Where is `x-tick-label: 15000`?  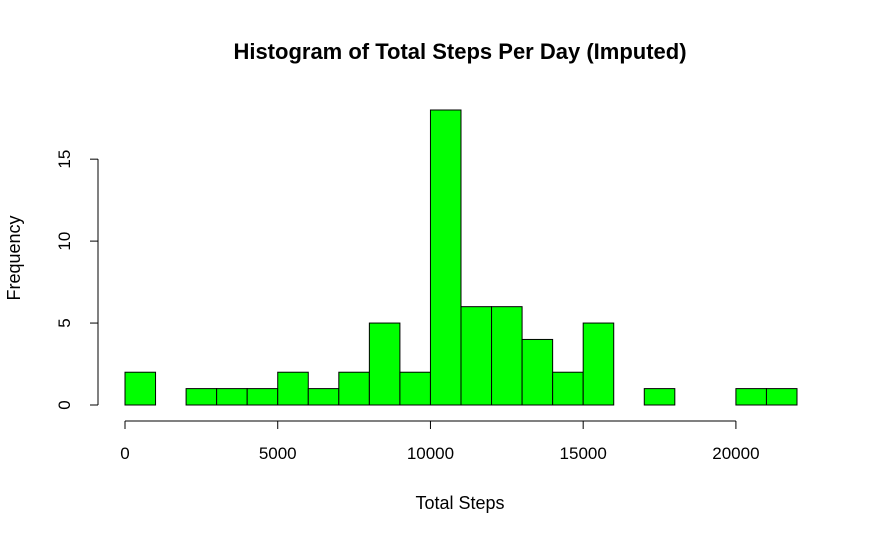 x-tick-label: 15000 is located at coordinates (583, 453).